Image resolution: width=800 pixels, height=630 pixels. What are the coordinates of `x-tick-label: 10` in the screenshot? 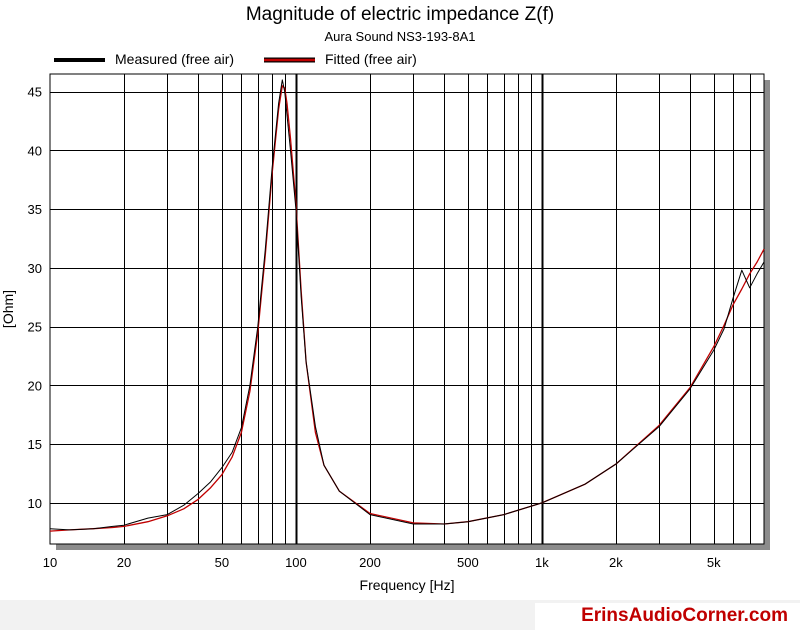 It's located at (50, 562).